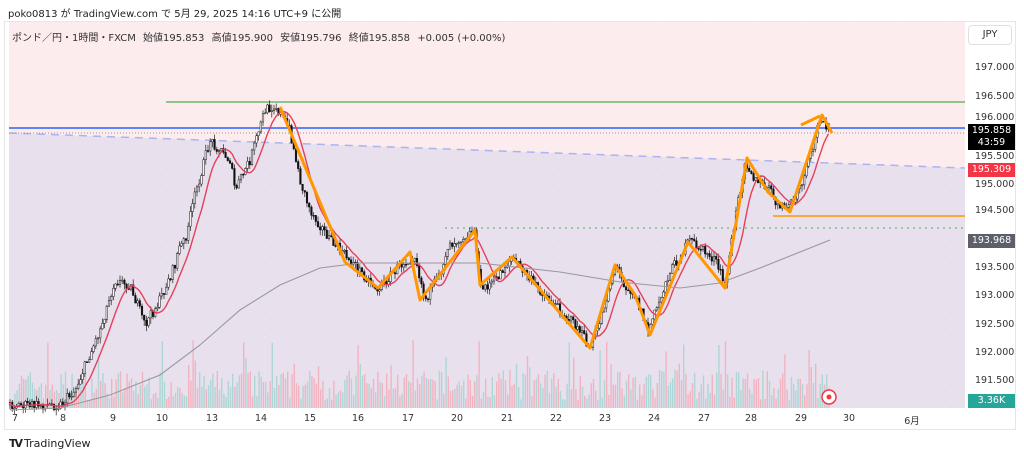  Describe the element at coordinates (556, 418) in the screenshot. I see `time-label: 22` at that location.